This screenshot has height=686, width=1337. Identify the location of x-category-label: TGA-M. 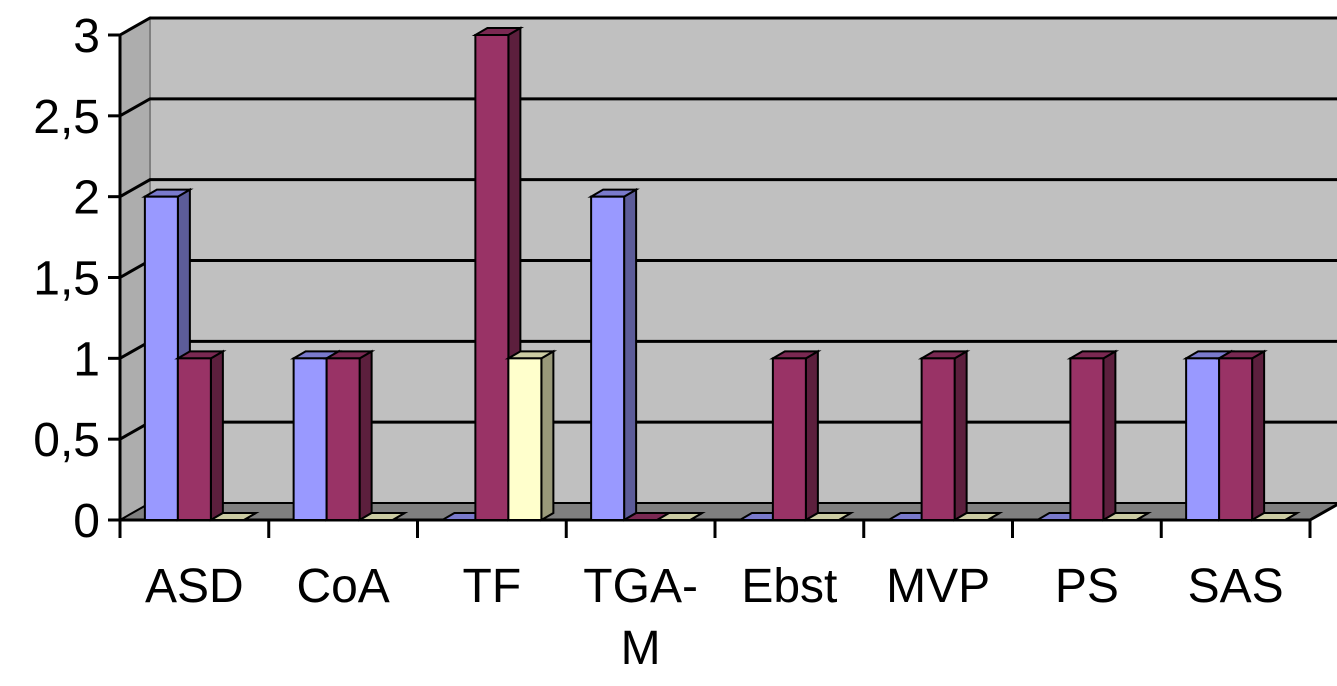
(640, 617).